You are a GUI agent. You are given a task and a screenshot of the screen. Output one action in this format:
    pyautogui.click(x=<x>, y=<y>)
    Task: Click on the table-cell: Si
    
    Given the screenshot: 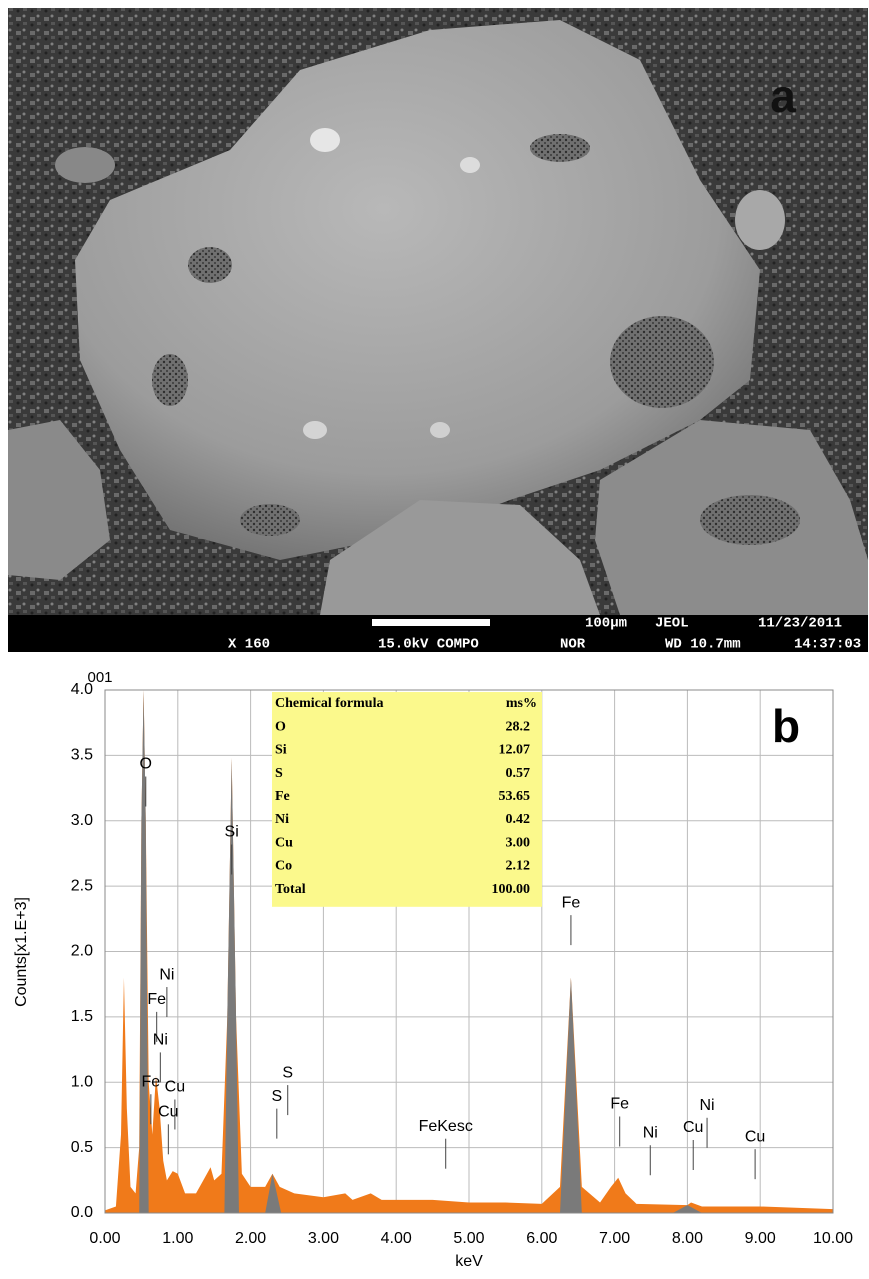 What is the action you would take?
    pyautogui.click(x=281, y=750)
    